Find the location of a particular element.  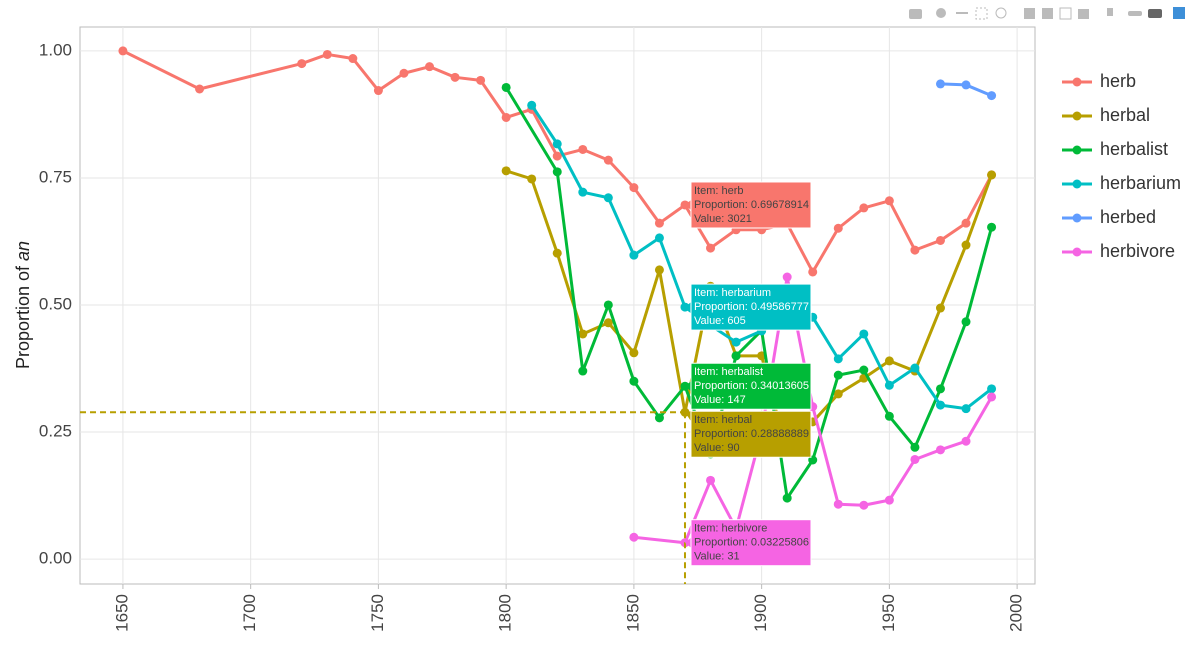

pan-icon is located at coordinates (962, 13).